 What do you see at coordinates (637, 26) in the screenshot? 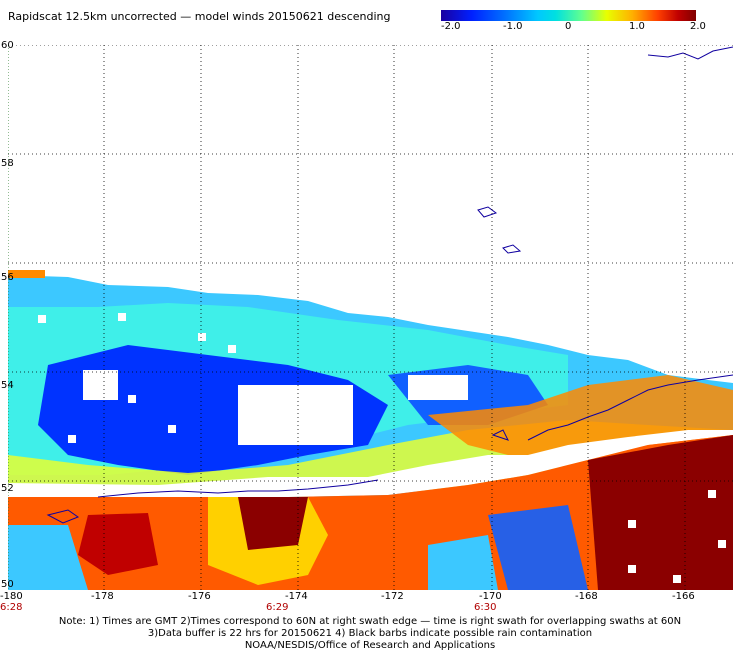
I see `colorbar-tick: 1.0` at bounding box center [637, 26].